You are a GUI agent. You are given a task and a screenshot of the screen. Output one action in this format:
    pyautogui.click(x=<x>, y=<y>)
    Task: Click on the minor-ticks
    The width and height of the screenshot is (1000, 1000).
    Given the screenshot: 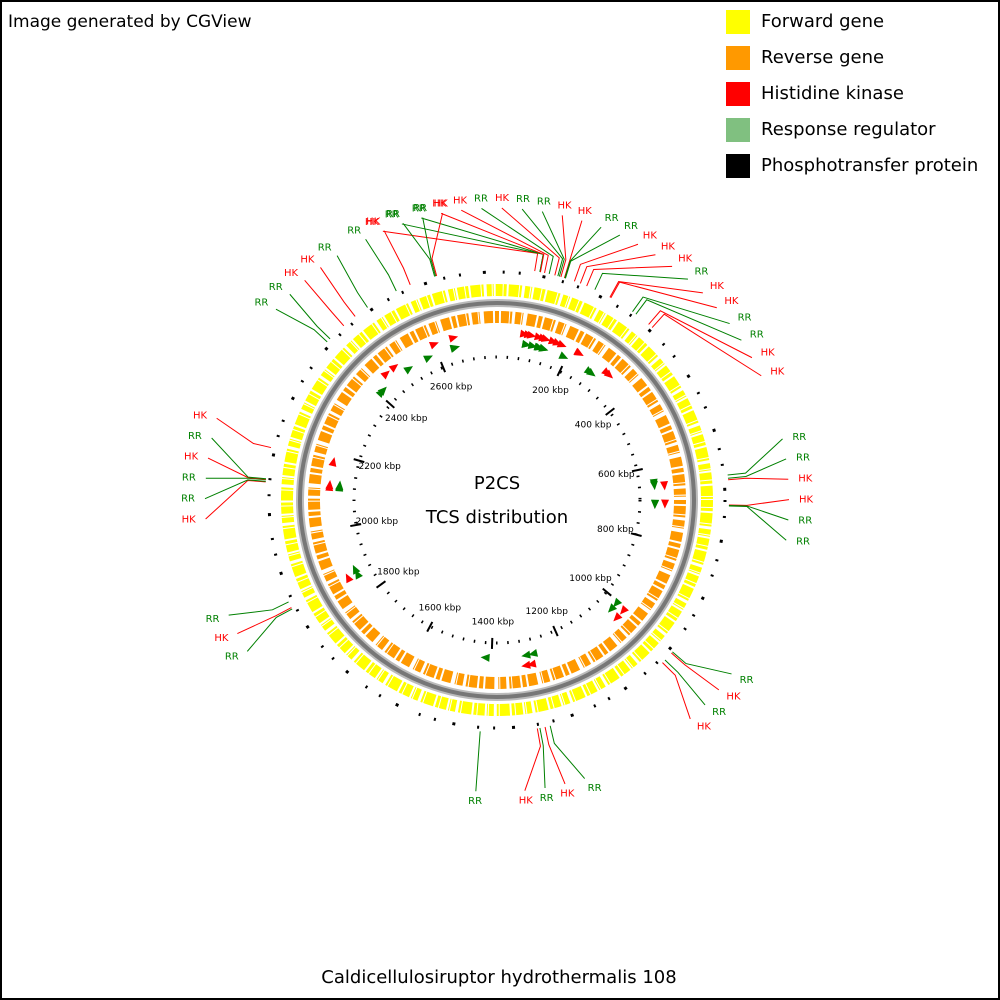 What is the action you would take?
    pyautogui.click(x=497, y=500)
    